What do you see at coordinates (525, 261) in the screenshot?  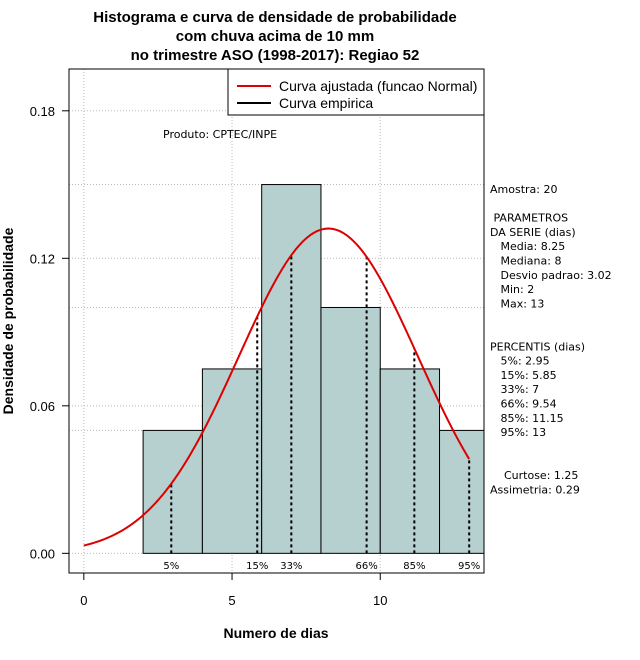 I see `stats-line: Mediana: 8` at bounding box center [525, 261].